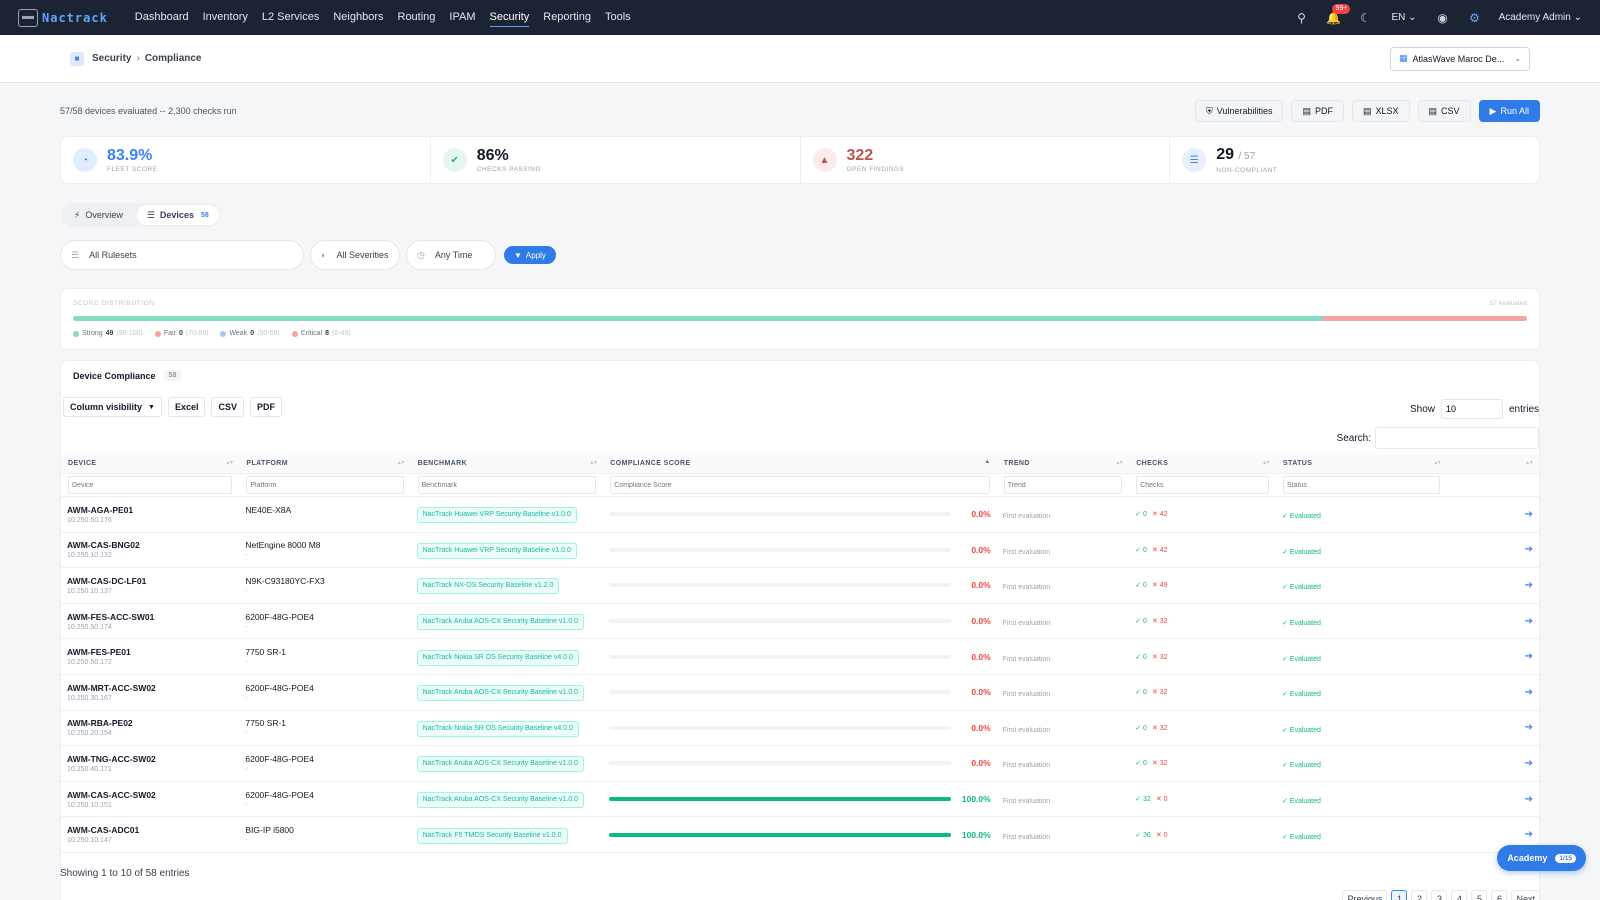 This screenshot has width=1600, height=900. I want to click on gear-icon: ⚙, so click(1474, 17).